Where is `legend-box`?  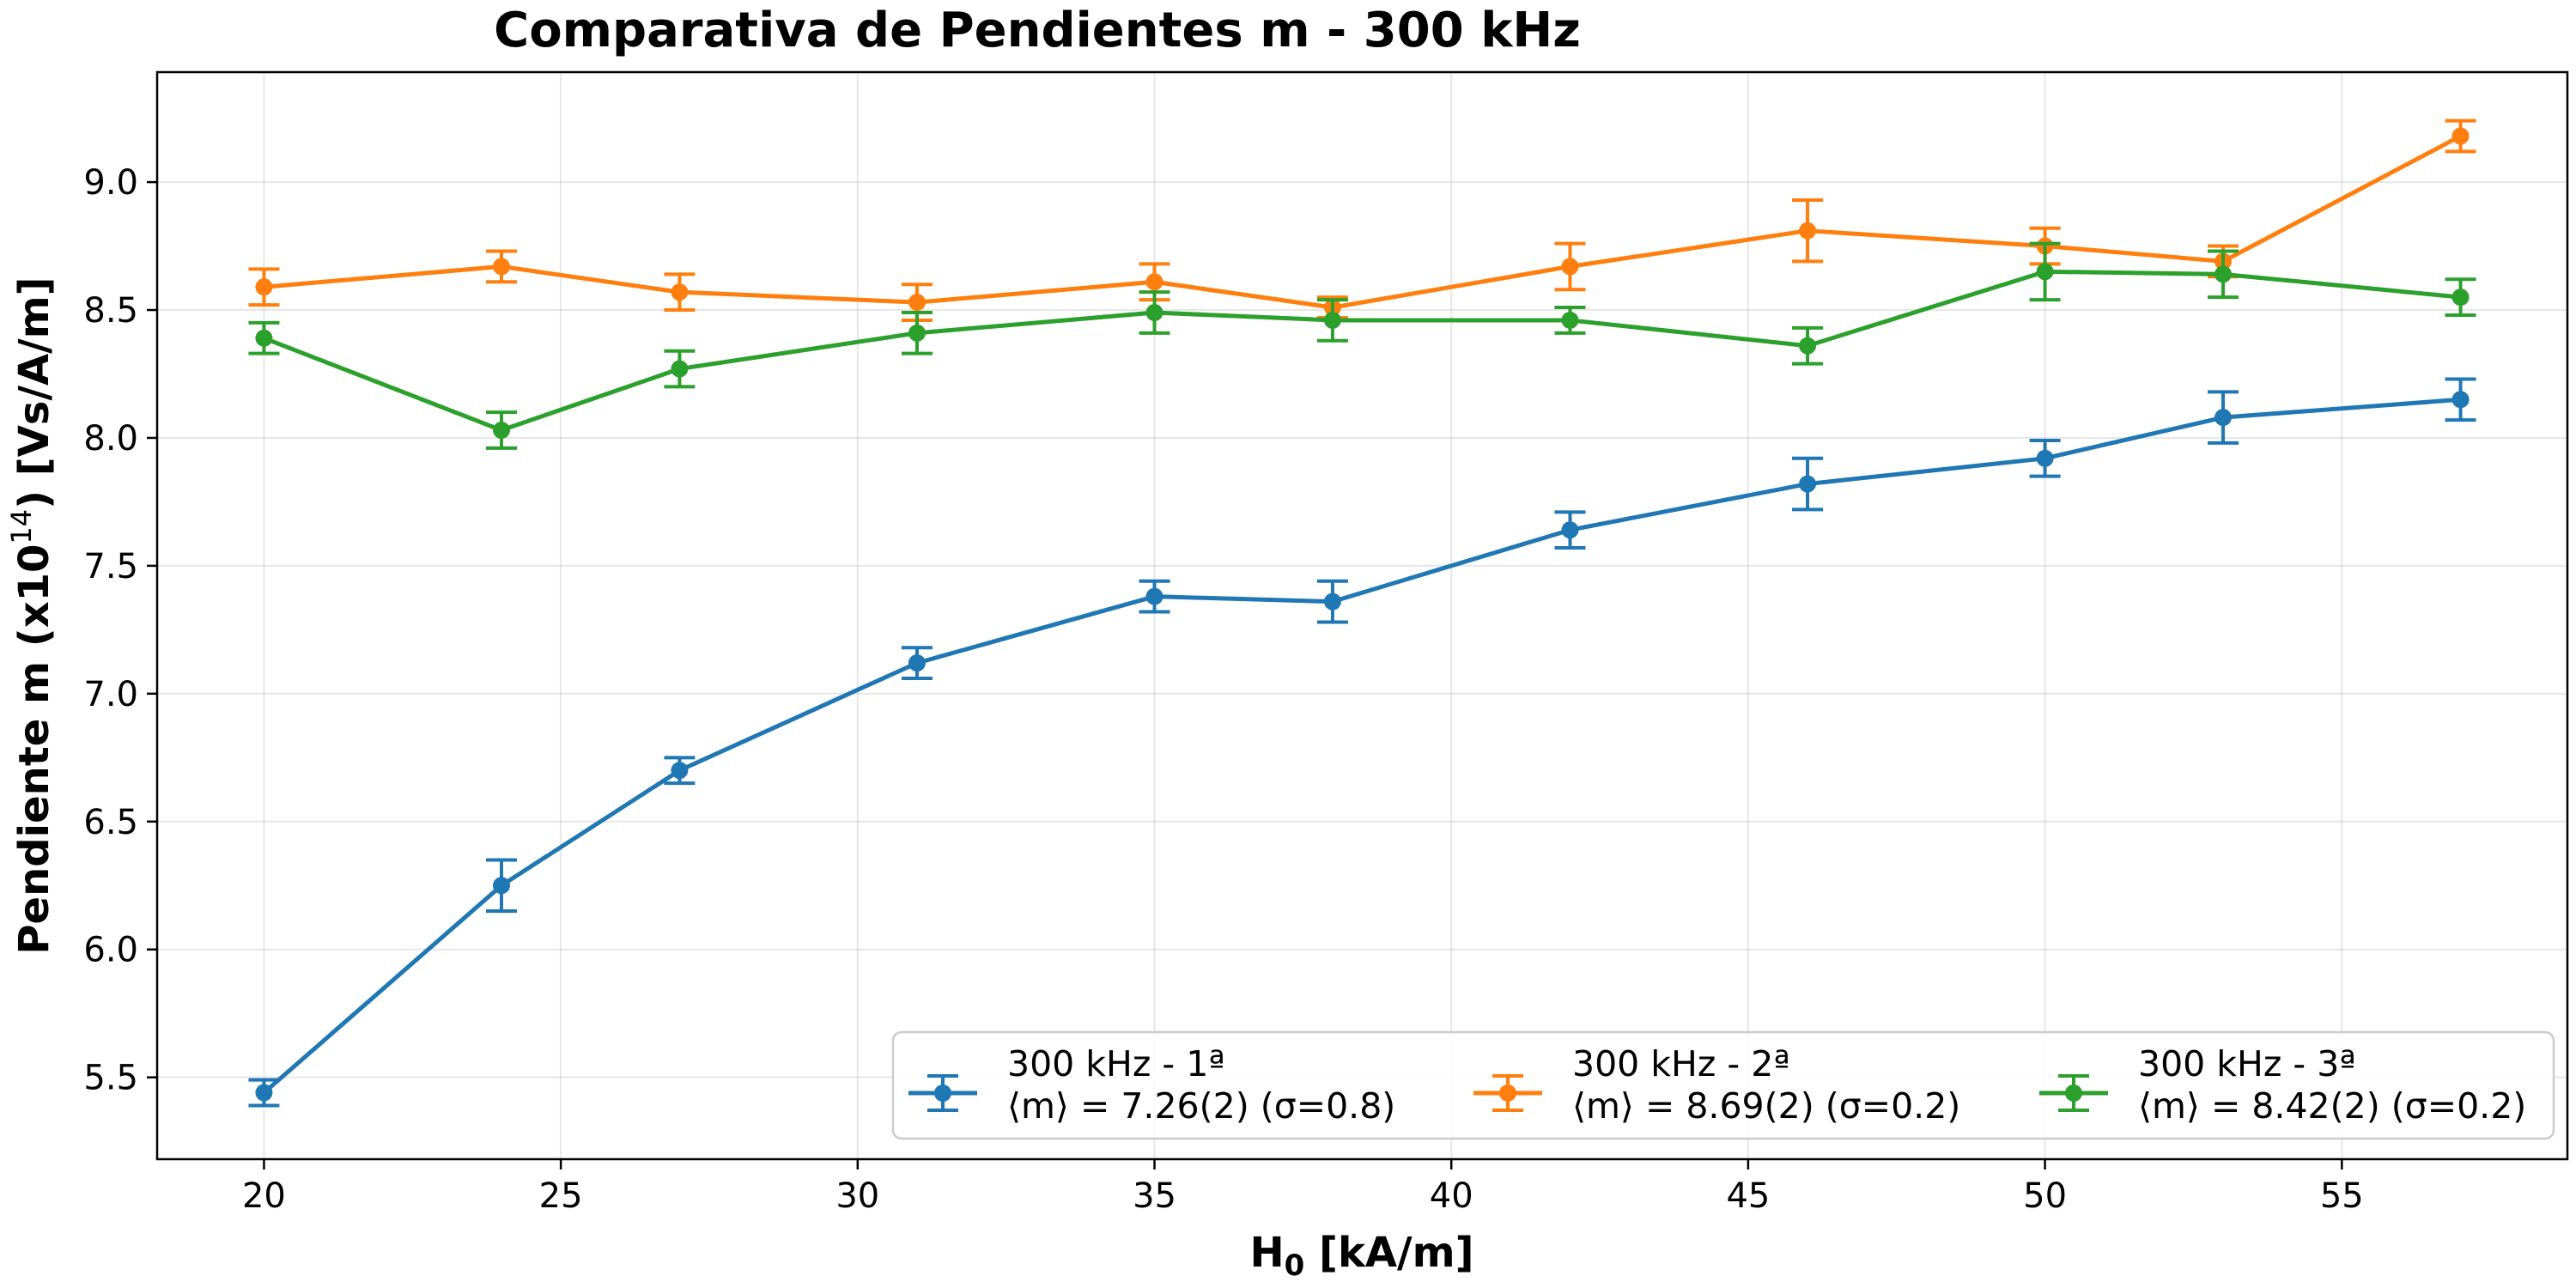 legend-box is located at coordinates (1723, 1085).